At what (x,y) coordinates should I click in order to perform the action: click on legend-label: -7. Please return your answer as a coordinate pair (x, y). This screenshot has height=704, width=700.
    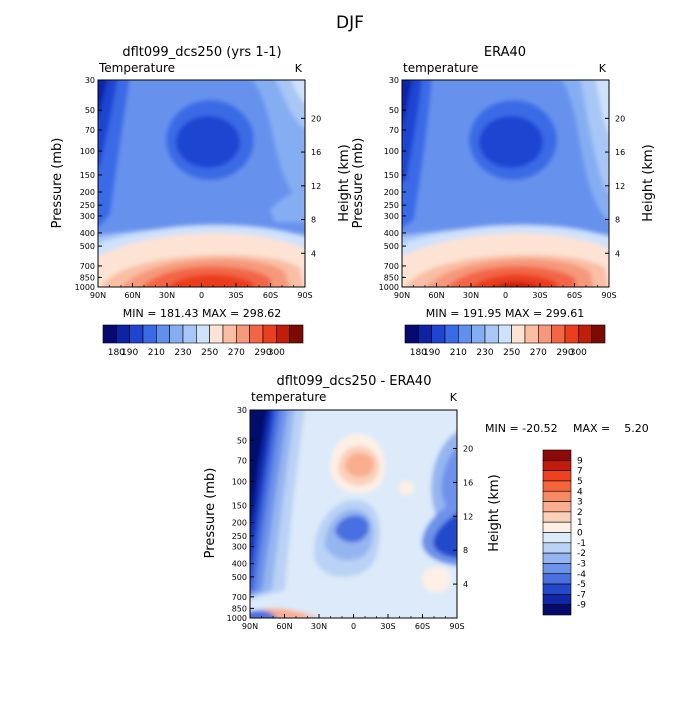
    Looking at the image, I should click on (581, 595).